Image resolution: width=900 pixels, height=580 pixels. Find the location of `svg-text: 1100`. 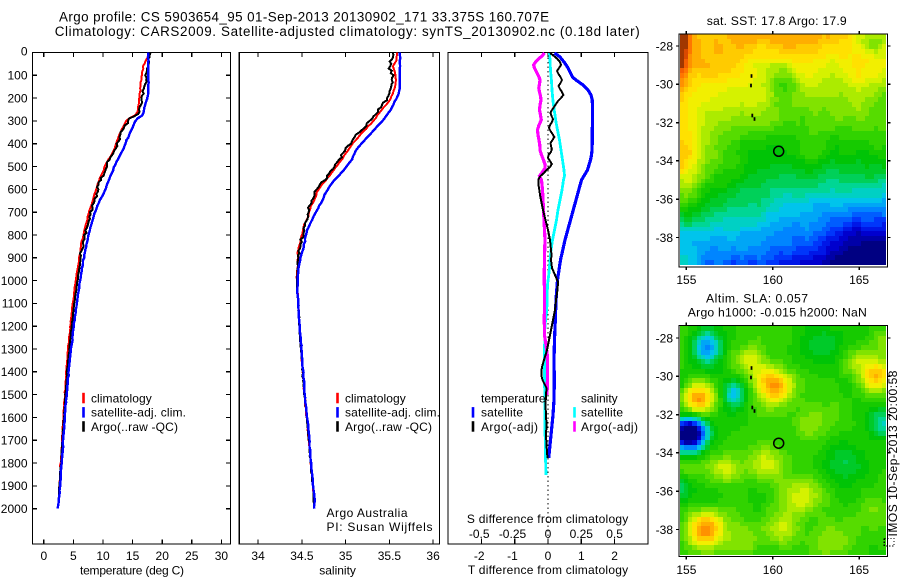

svg-text: 1100 is located at coordinates (15, 304).